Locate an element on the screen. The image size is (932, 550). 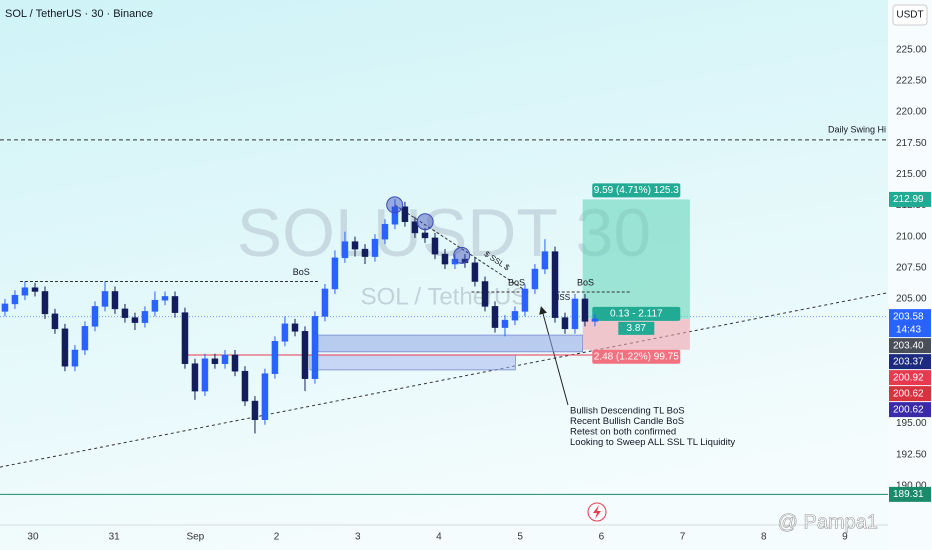
touch-circle is located at coordinates (462, 255).